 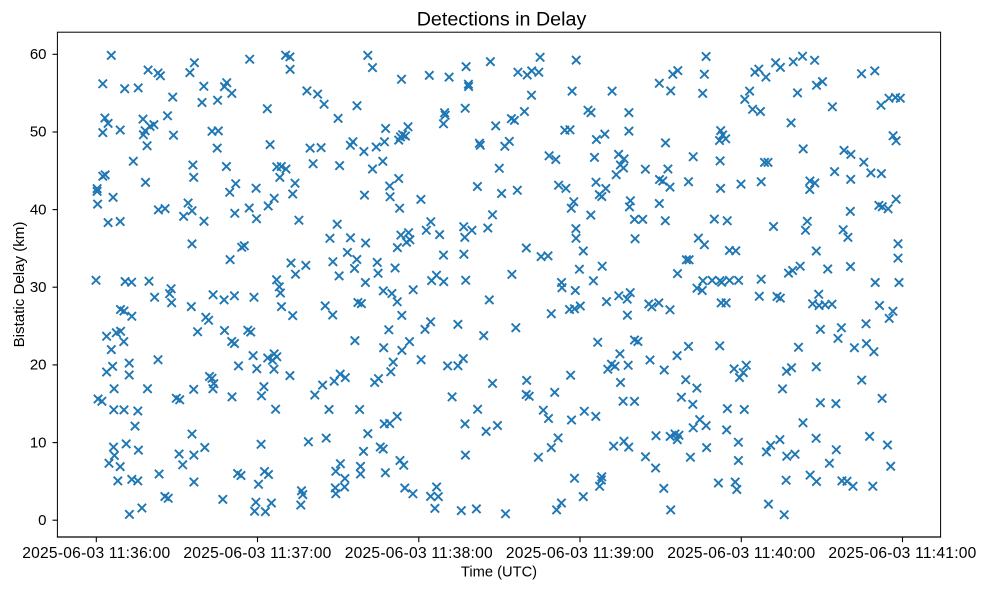 I want to click on svg-text: Time (UTC), so click(x=499, y=572).